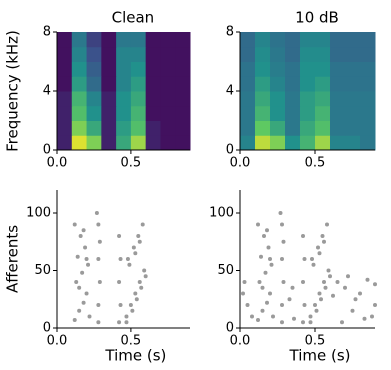  I want to click on panel-title: Clean, so click(133, 18).